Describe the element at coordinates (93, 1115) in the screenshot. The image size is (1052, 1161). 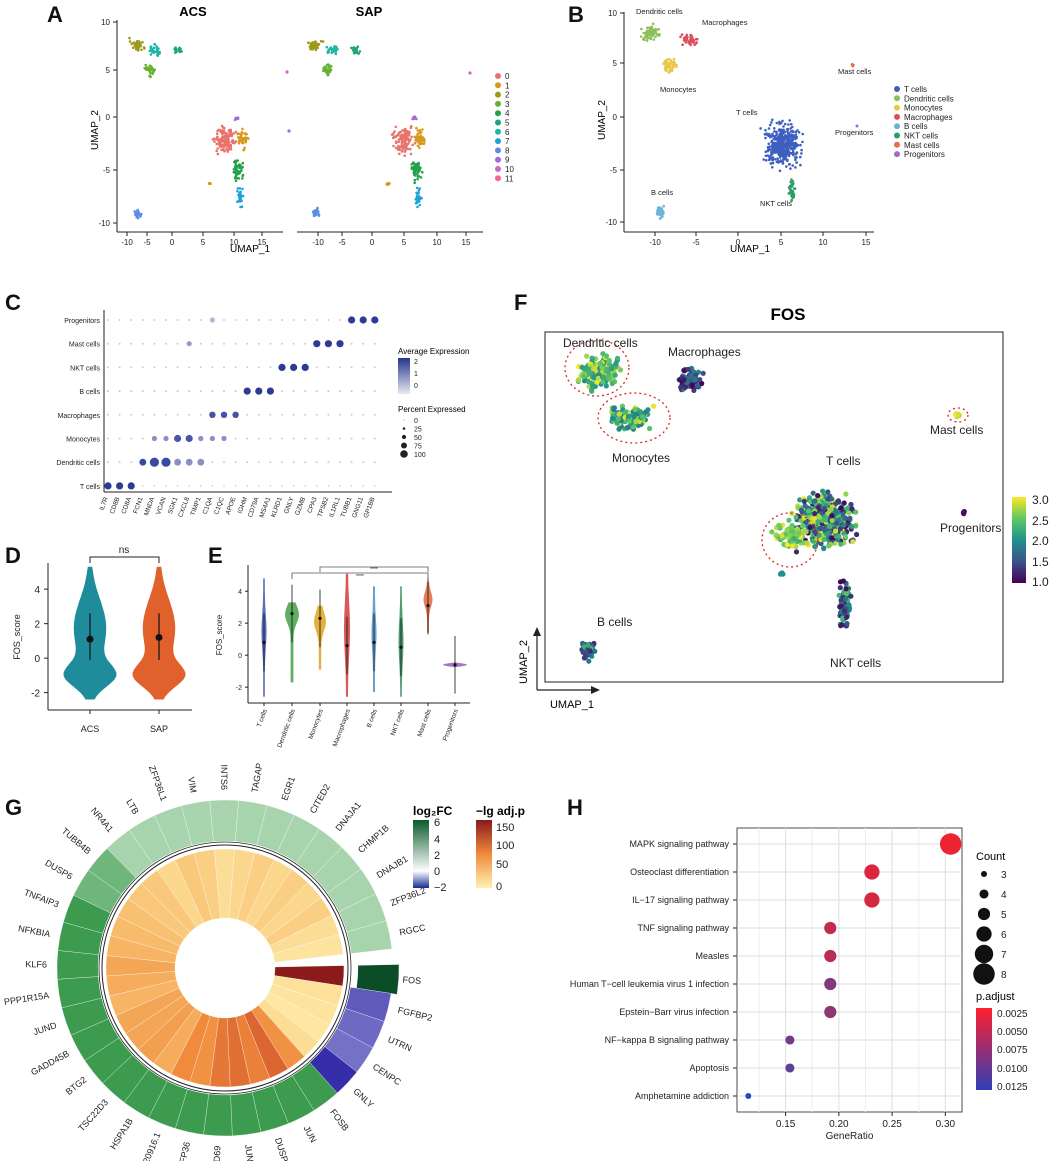
I see `panel-g-gene-label: TSC22D3` at that location.